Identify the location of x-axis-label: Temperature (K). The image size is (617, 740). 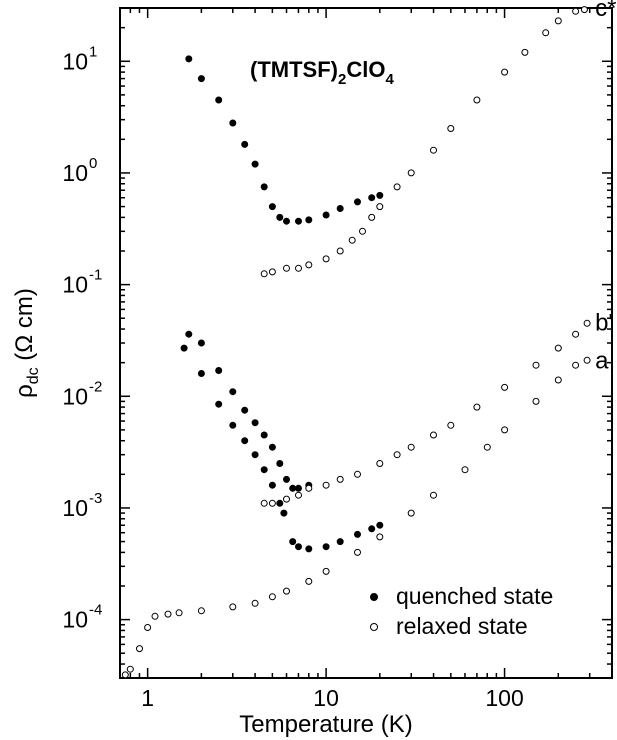
(325, 724).